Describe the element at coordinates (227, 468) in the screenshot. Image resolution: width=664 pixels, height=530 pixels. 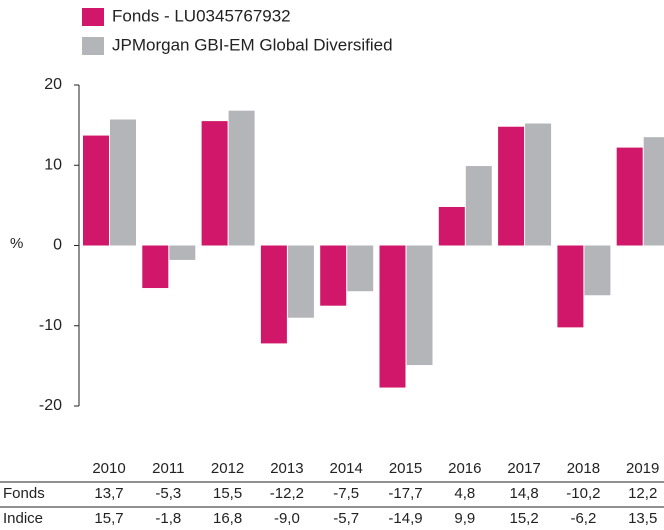
I see `x-tick-label: 2012` at that location.